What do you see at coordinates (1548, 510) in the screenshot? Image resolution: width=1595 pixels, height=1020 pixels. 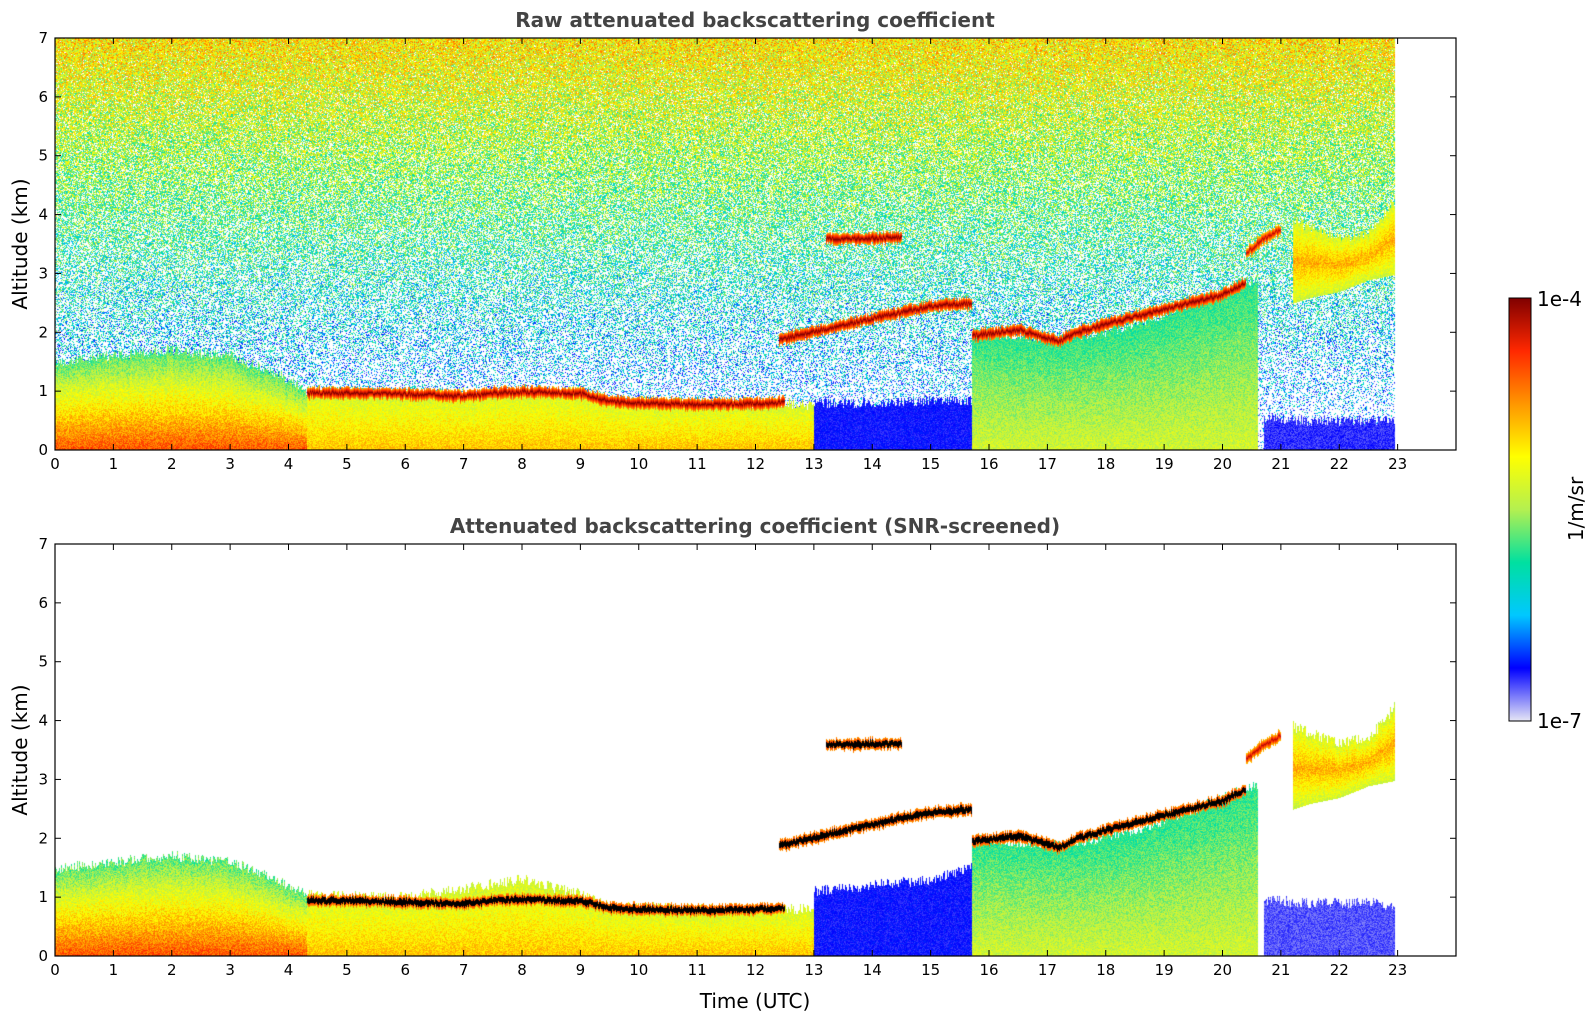 I see `colorbar: 1e-4 1e-7 1/m/sr` at bounding box center [1548, 510].